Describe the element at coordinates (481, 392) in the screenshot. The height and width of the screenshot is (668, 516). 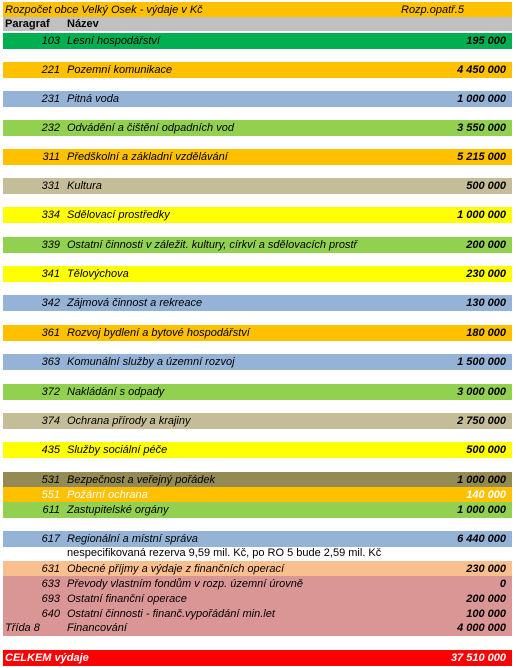
I see `row-value: 3 000 000` at that location.